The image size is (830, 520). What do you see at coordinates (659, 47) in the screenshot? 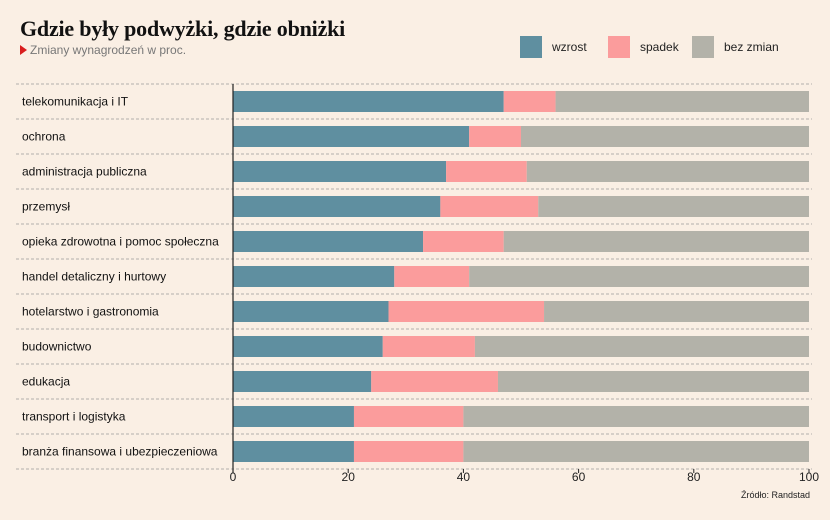
I see `legend-label-spadek: spadek` at bounding box center [659, 47].